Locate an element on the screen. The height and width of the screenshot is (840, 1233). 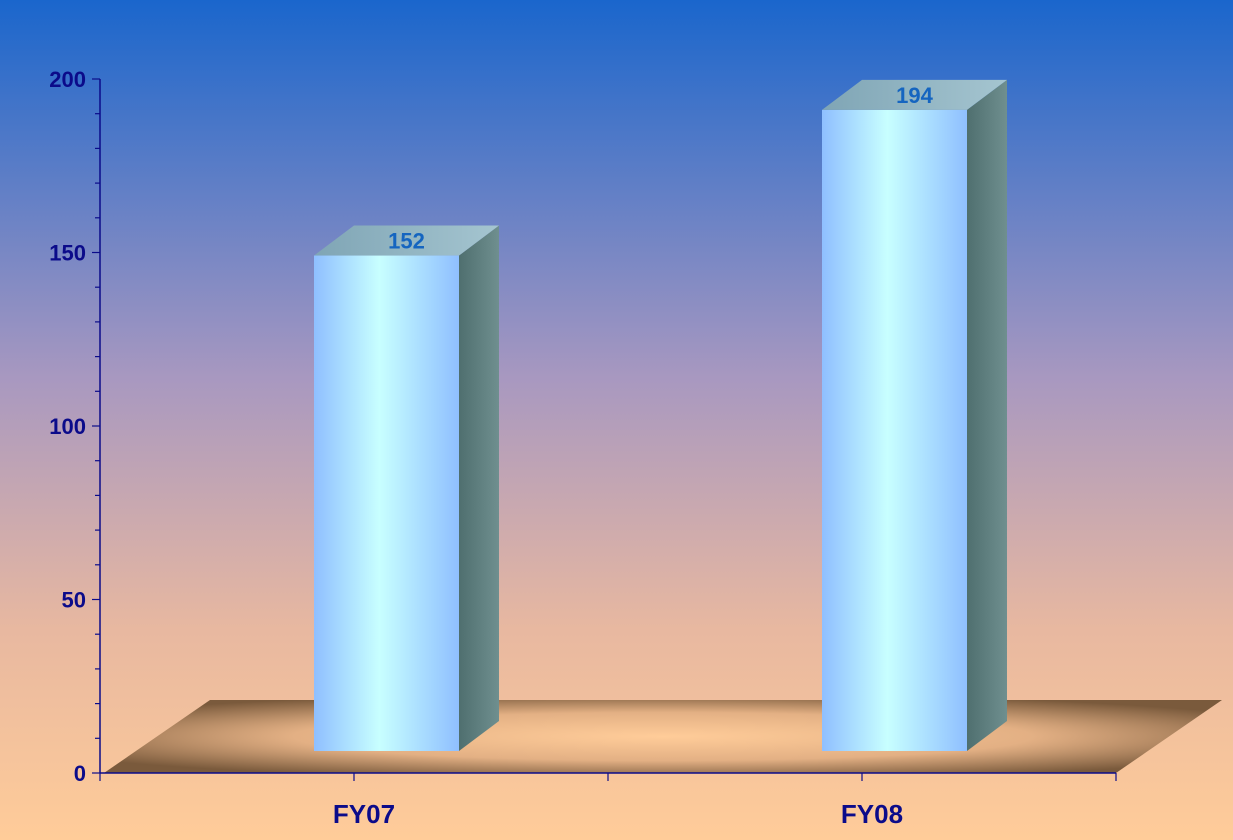
y-tick-label: 100 is located at coordinates (67, 426).